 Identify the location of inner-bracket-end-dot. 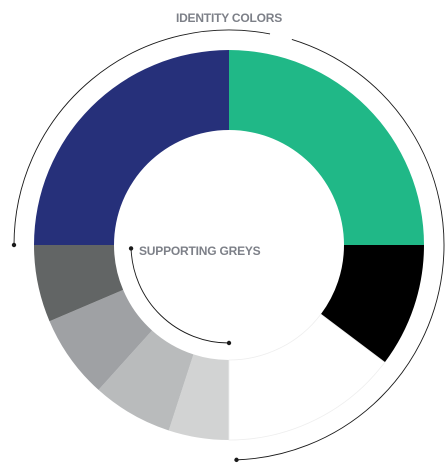
(229, 343).